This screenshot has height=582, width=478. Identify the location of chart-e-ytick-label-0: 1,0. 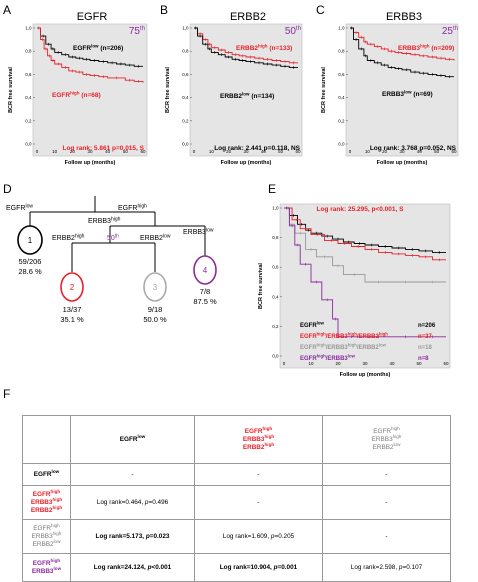
(275, 208).